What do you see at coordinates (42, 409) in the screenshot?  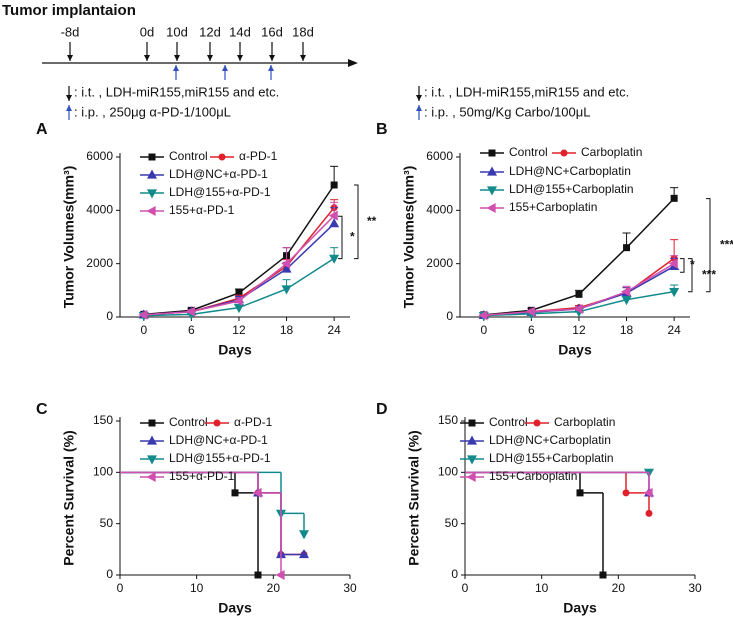 I see `panel-letter: C` at bounding box center [42, 409].